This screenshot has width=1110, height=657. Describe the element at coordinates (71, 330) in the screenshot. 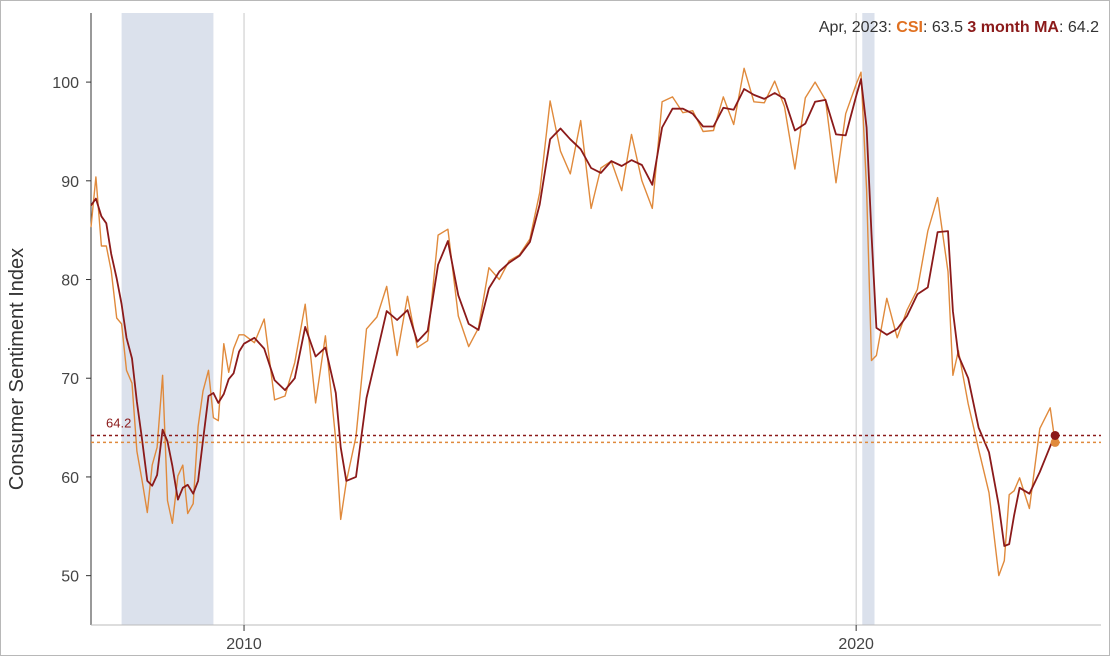

I see `y-axis-ticks: 50 60 70 80 90 100` at that location.